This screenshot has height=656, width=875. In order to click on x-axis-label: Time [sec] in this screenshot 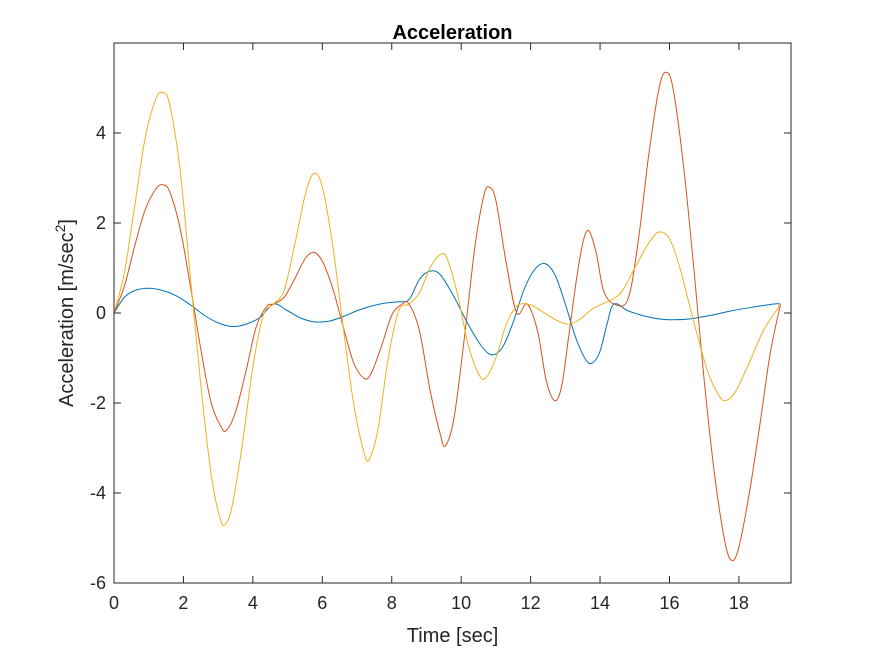, I will do `click(453, 636)`.